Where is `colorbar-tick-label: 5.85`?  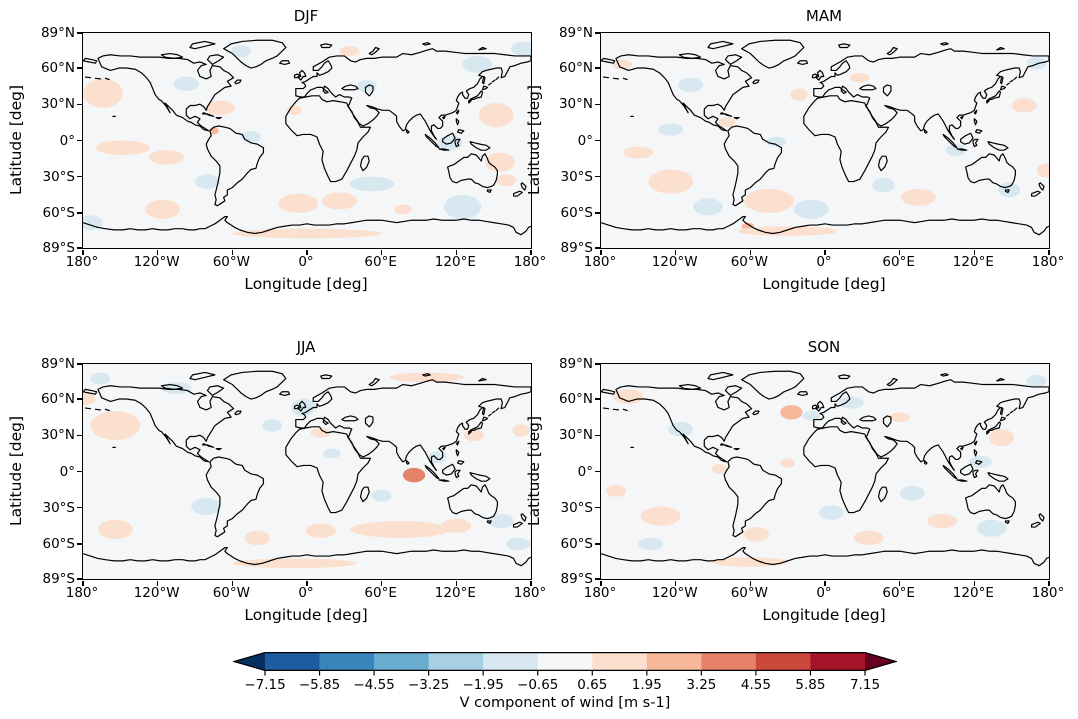 colorbar-tick-label: 5.85 is located at coordinates (810, 685).